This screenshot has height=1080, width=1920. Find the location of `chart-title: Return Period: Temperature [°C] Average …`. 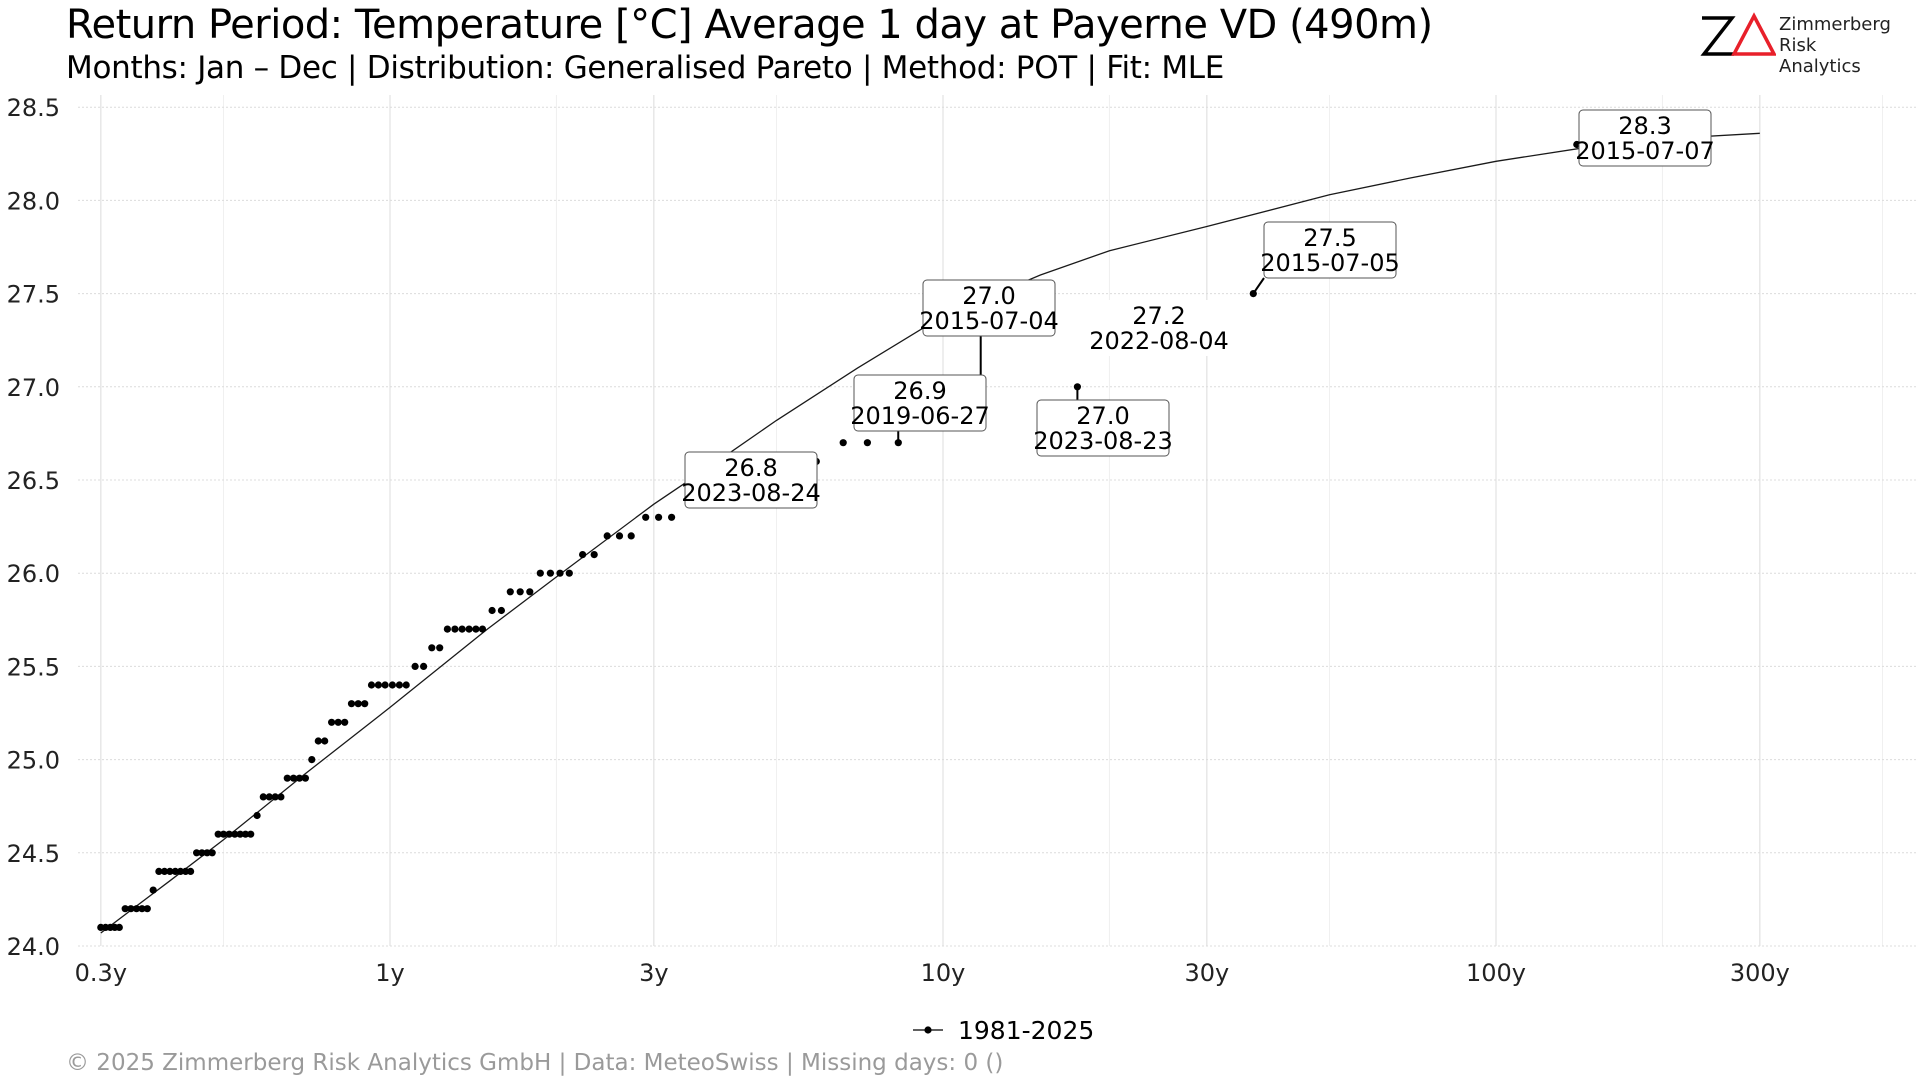

chart-title: Return Period: Temperature [°C] Average … is located at coordinates (749, 25).